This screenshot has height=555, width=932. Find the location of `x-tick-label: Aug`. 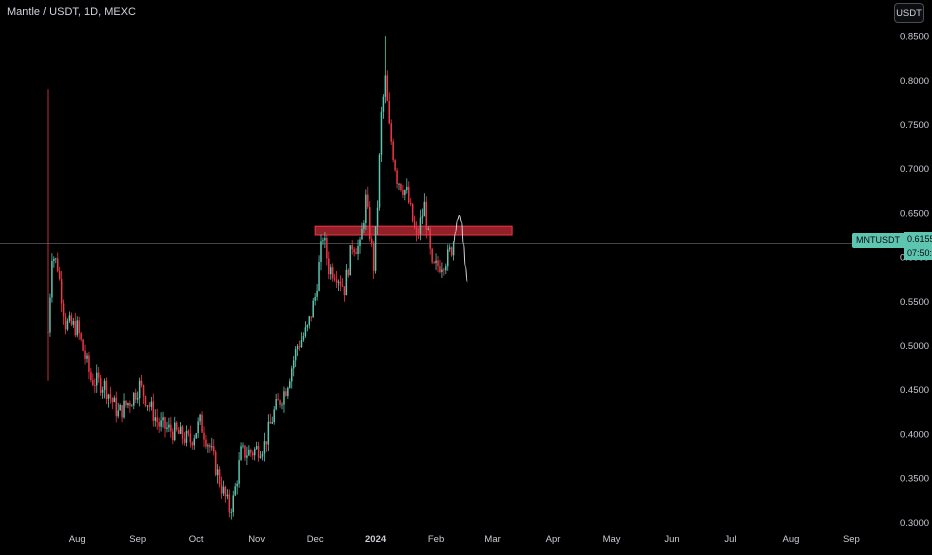

x-tick-label: Aug is located at coordinates (790, 539).